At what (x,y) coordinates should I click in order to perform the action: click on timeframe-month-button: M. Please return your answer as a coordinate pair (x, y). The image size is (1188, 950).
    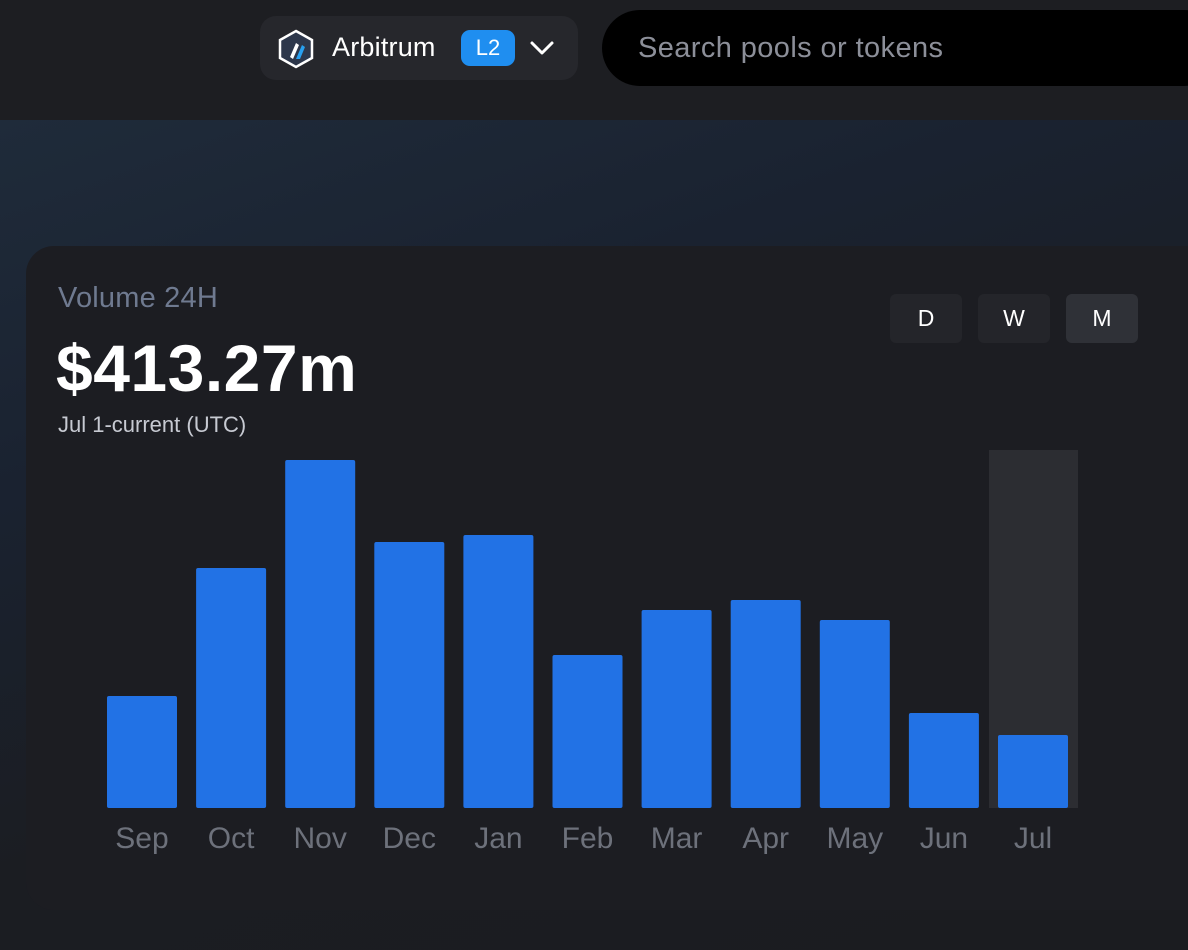
    Looking at the image, I should click on (1102, 318).